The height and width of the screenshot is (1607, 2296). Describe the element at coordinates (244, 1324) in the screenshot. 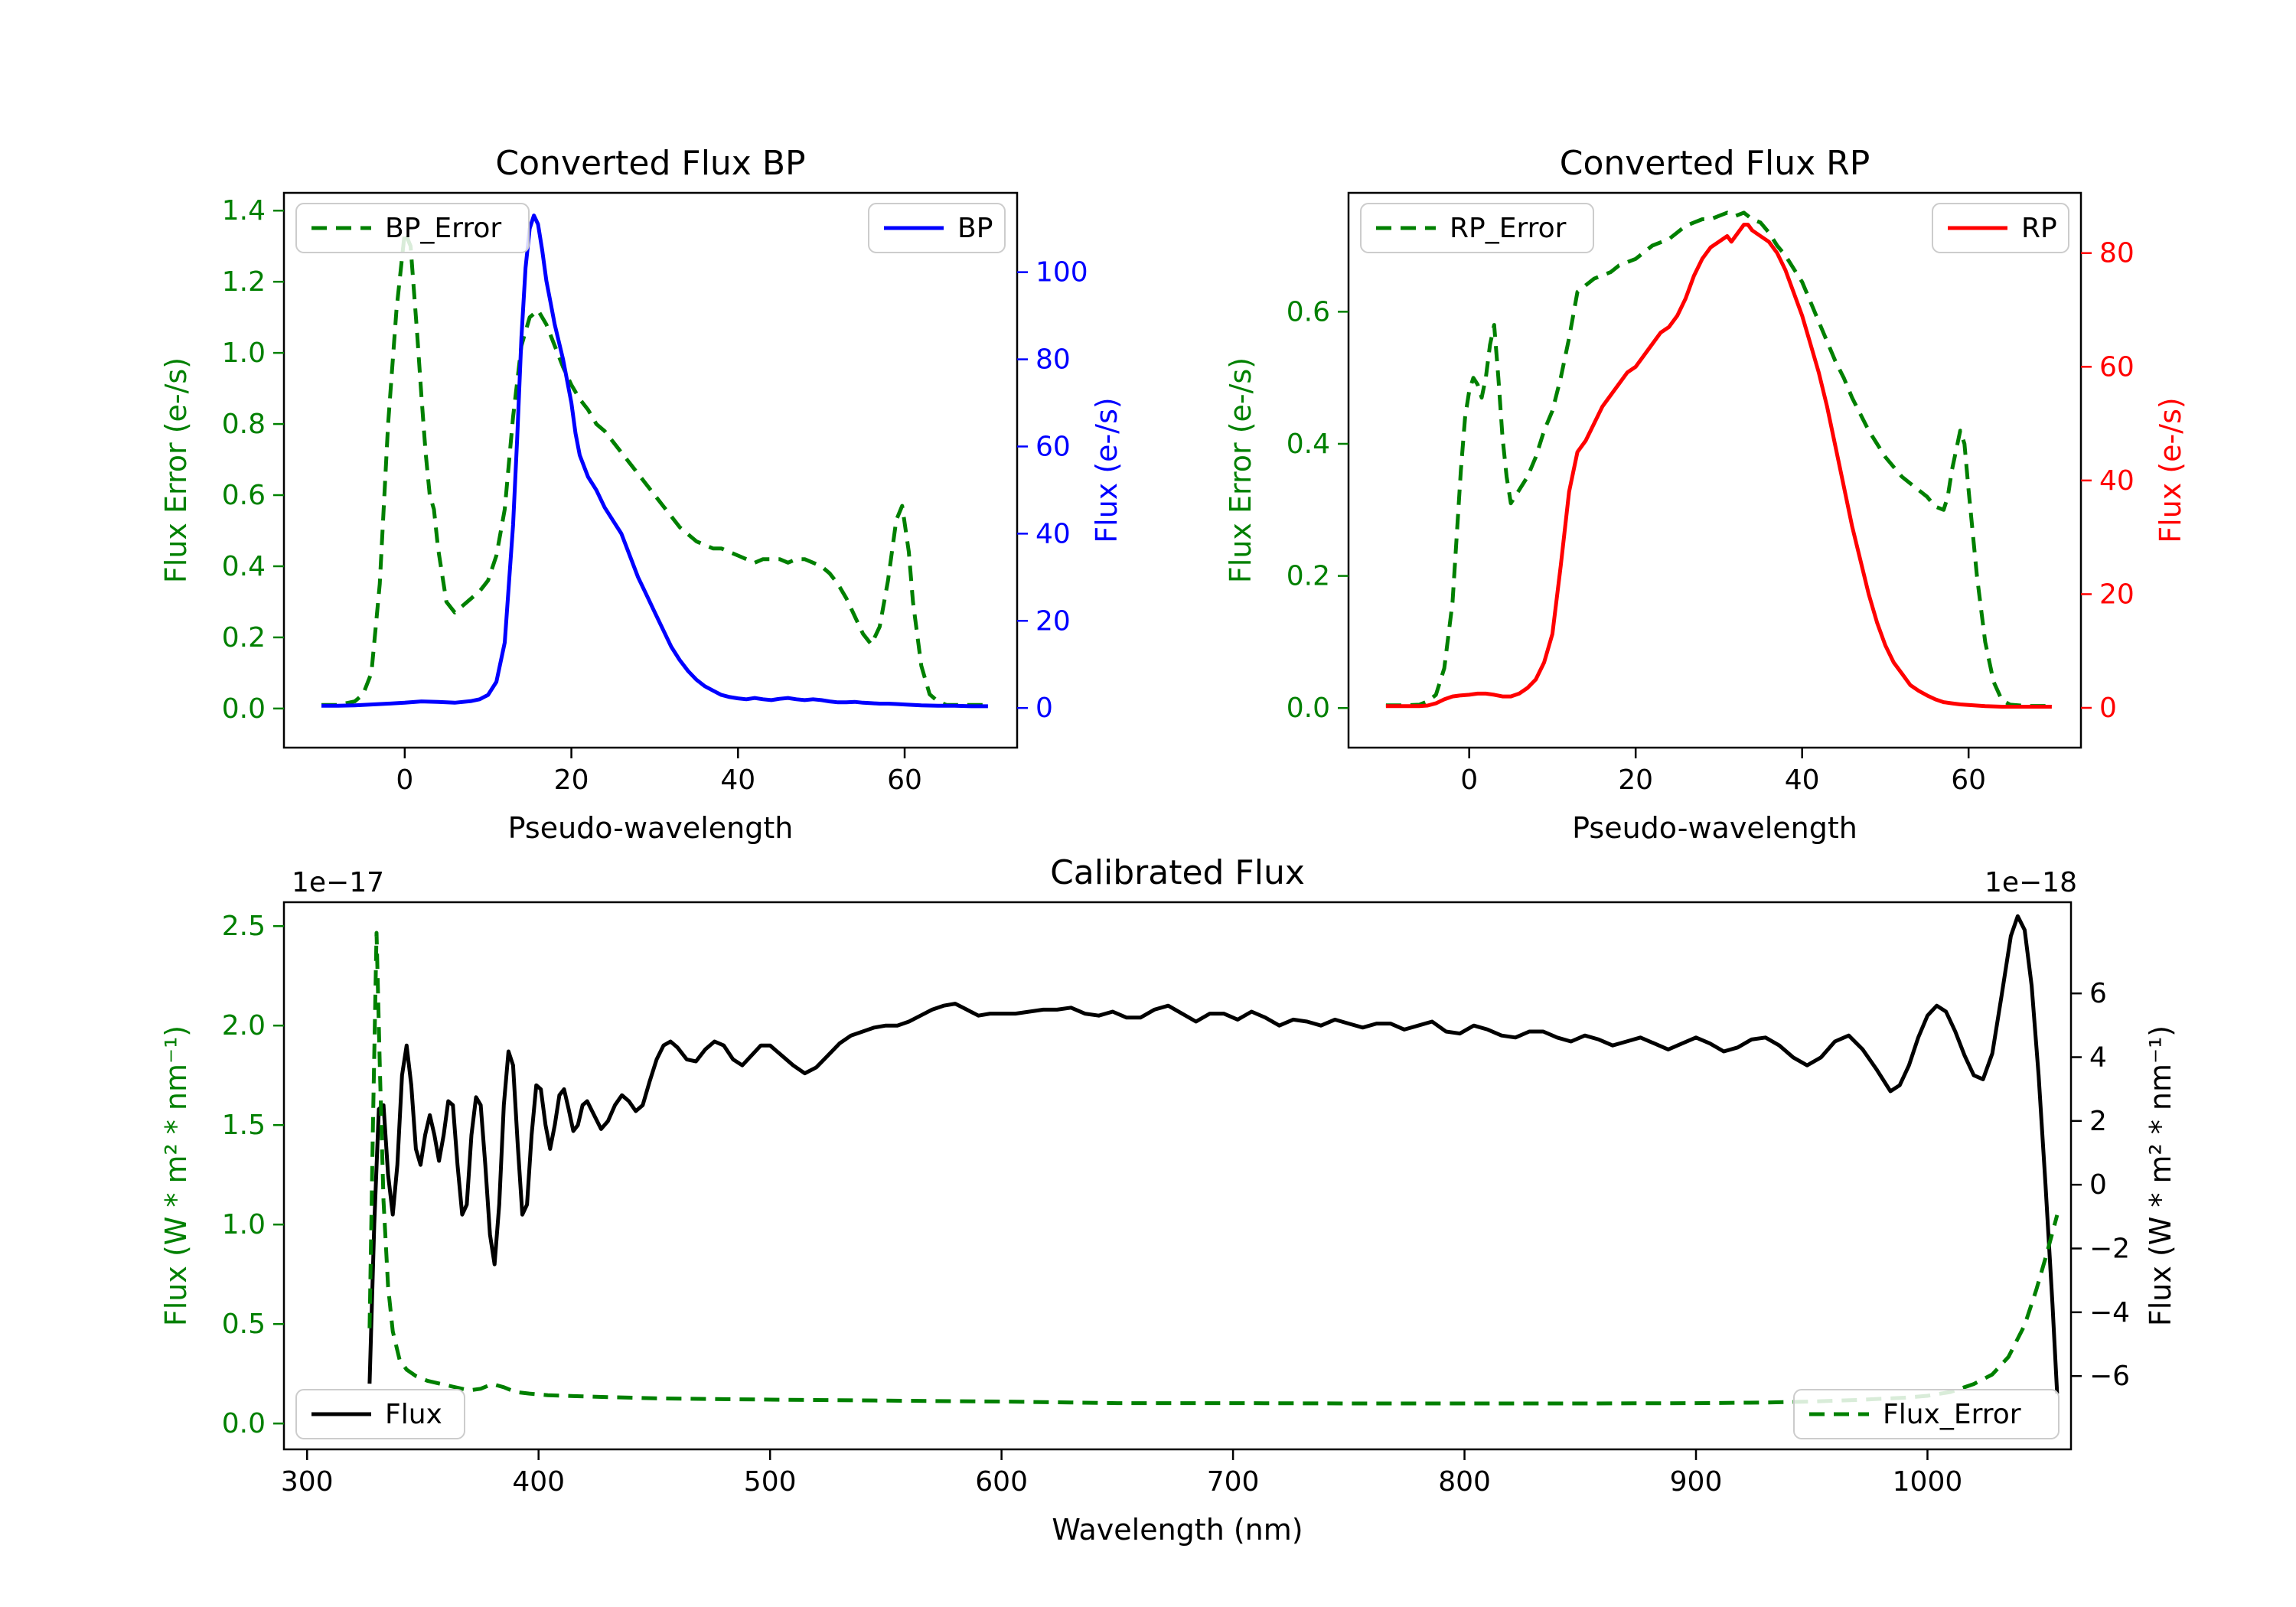

I see `left-tick-label: 0.5` at that location.